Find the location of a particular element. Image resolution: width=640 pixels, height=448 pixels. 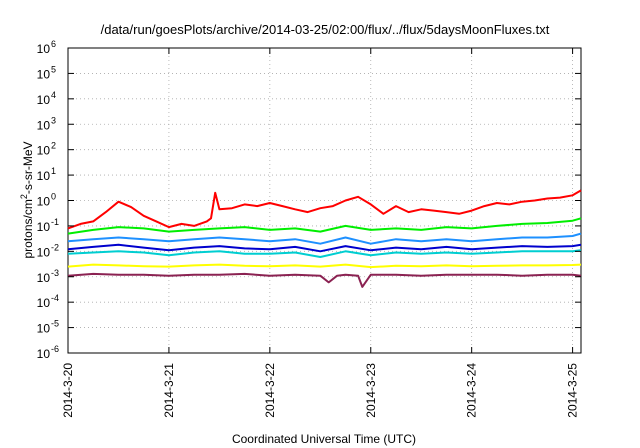

y-tick-exponent: 2 is located at coordinates (53, 146).